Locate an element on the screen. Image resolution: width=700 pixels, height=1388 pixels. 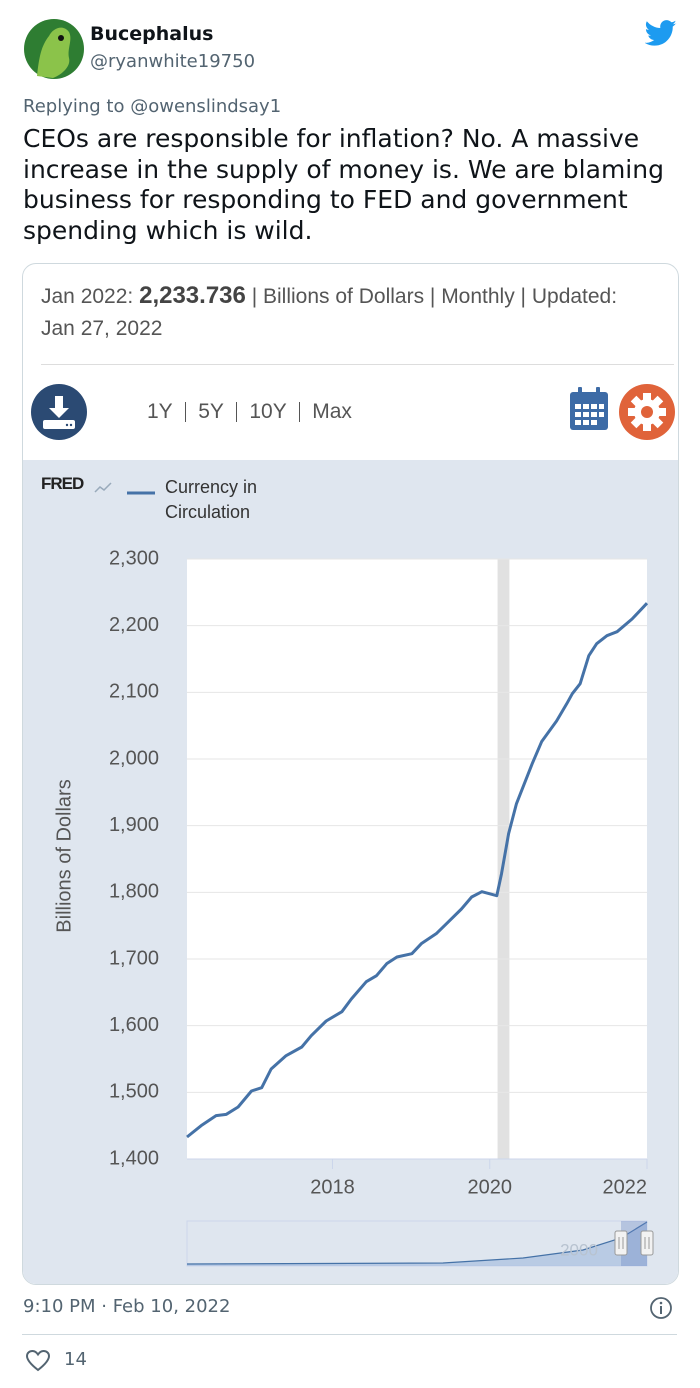
tweet-line: spending which is wild. is located at coordinates (168, 231).